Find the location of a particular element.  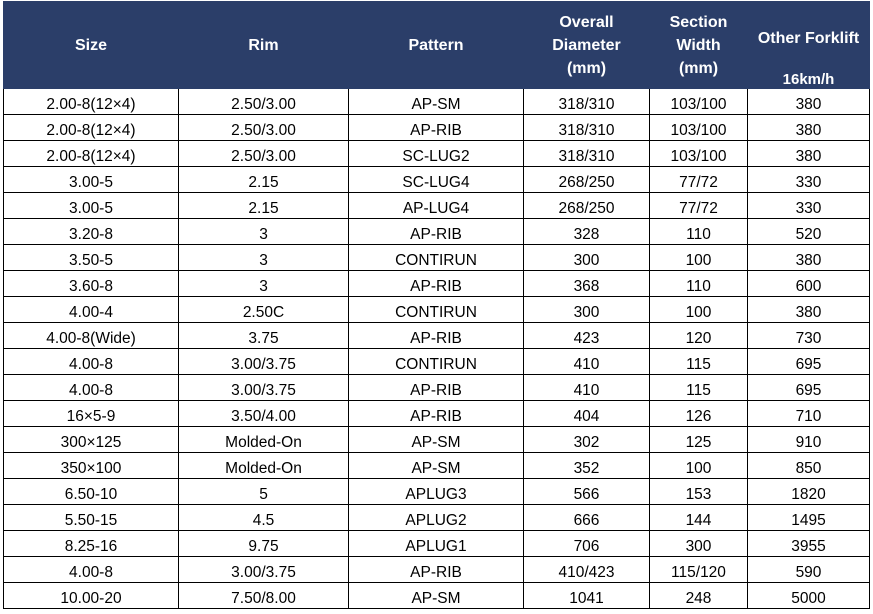

header-section-width-line2: Width is located at coordinates (698, 45).